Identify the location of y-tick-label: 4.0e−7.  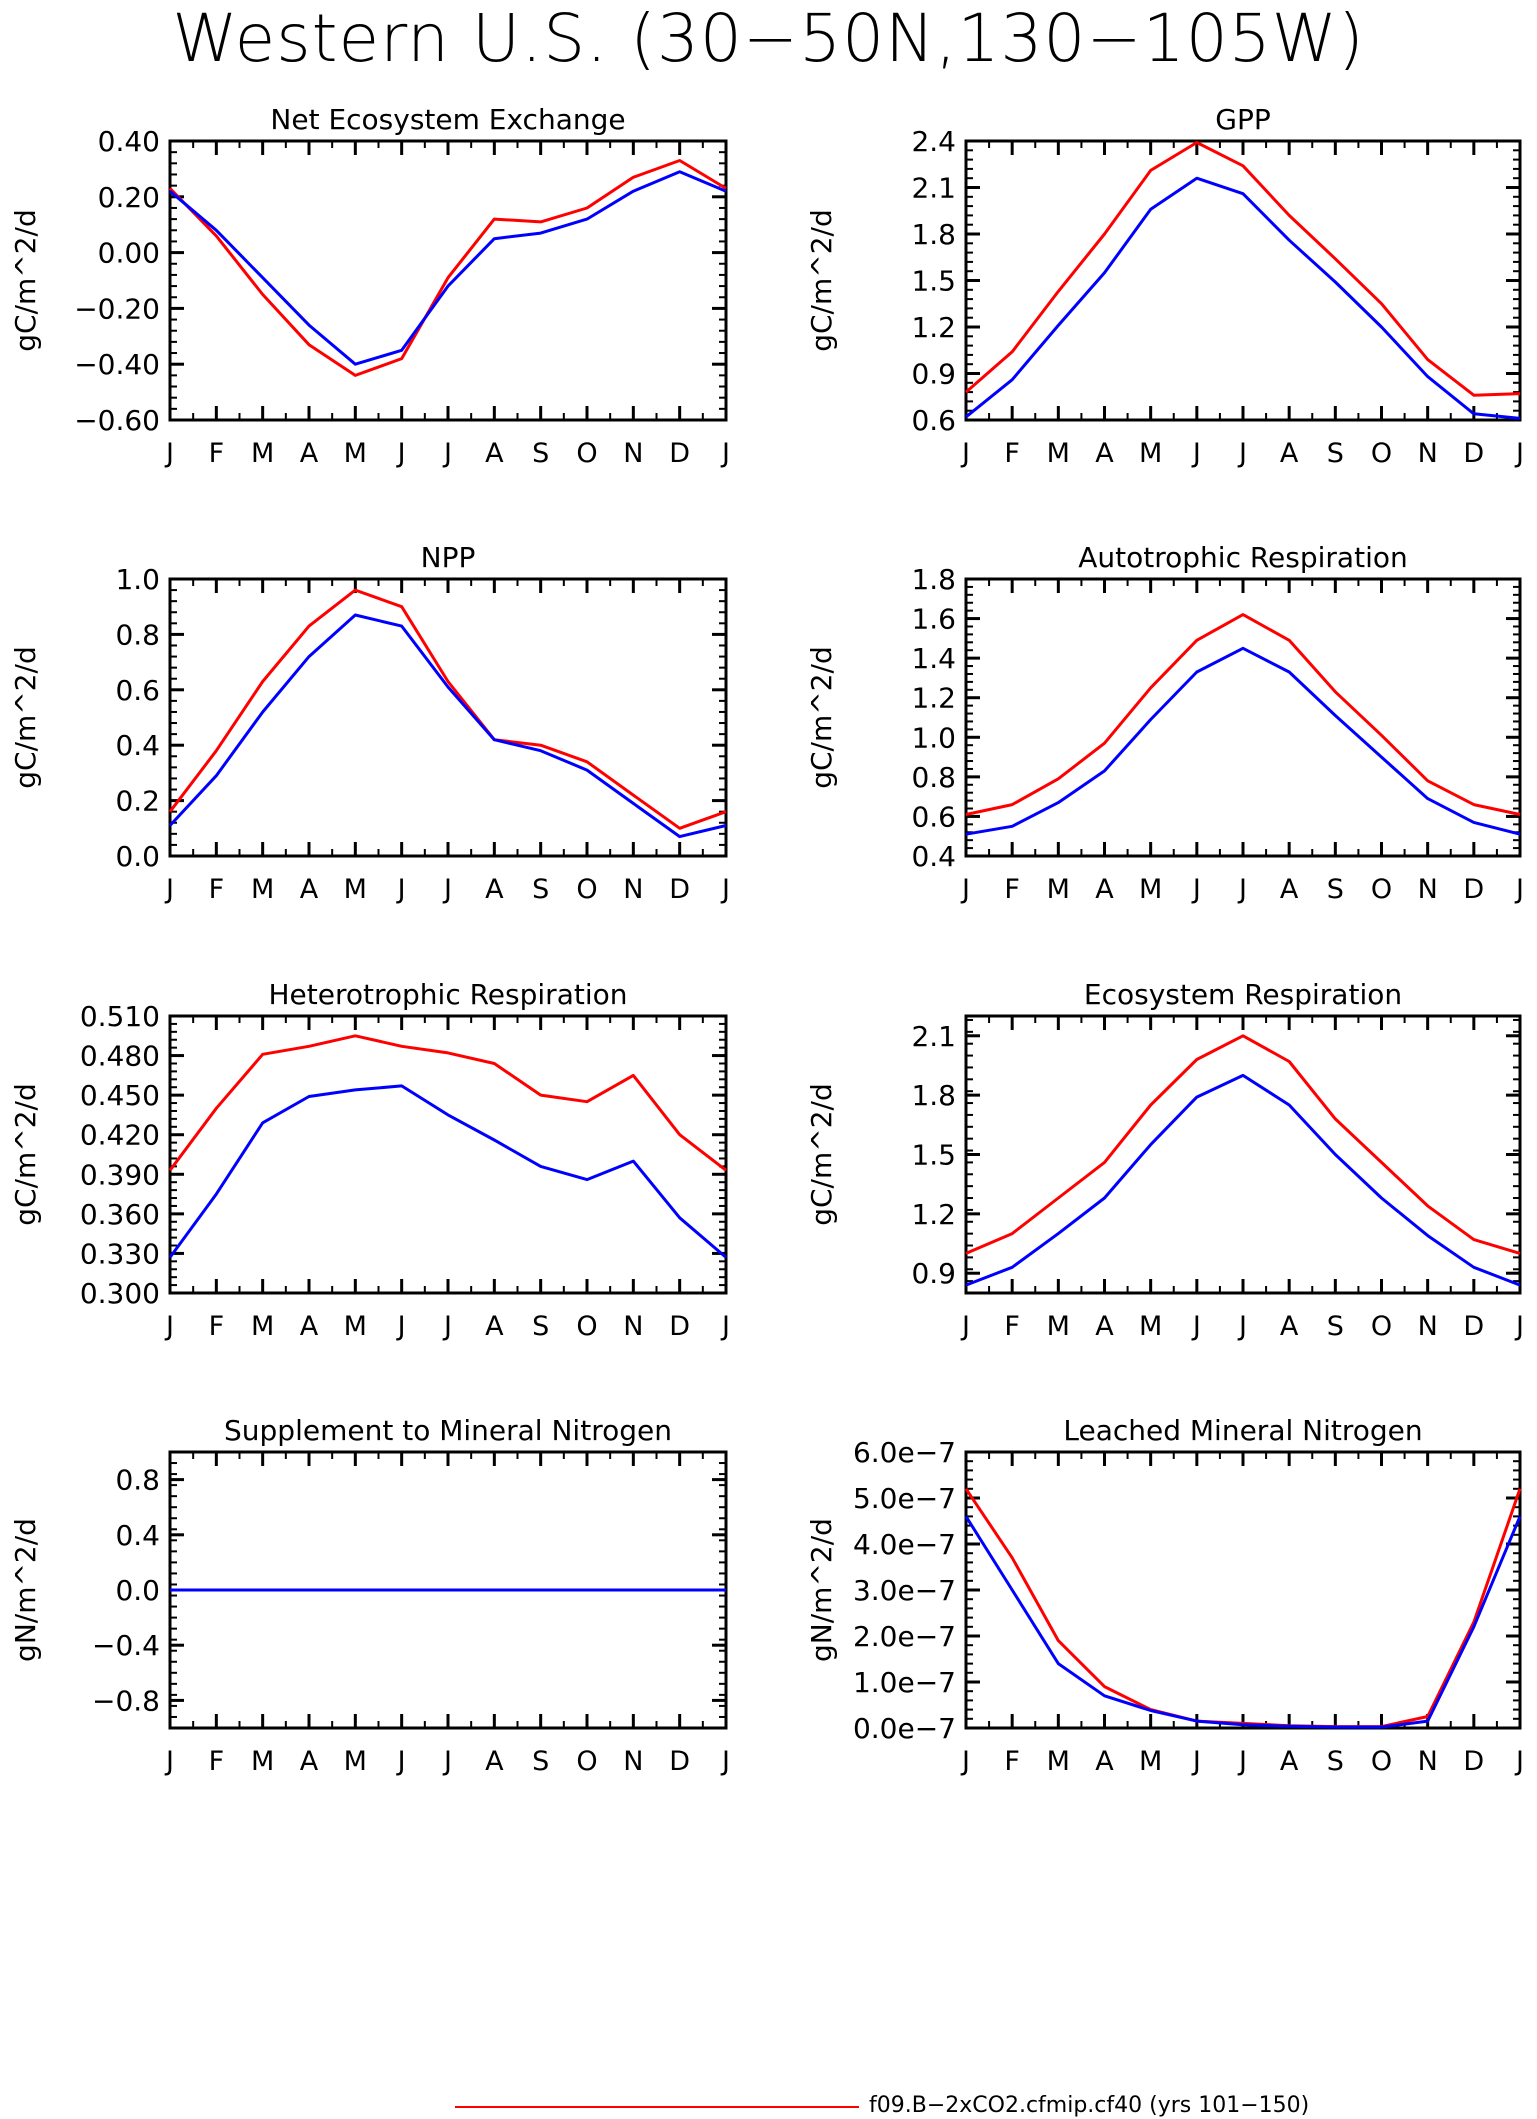
(904, 1544).